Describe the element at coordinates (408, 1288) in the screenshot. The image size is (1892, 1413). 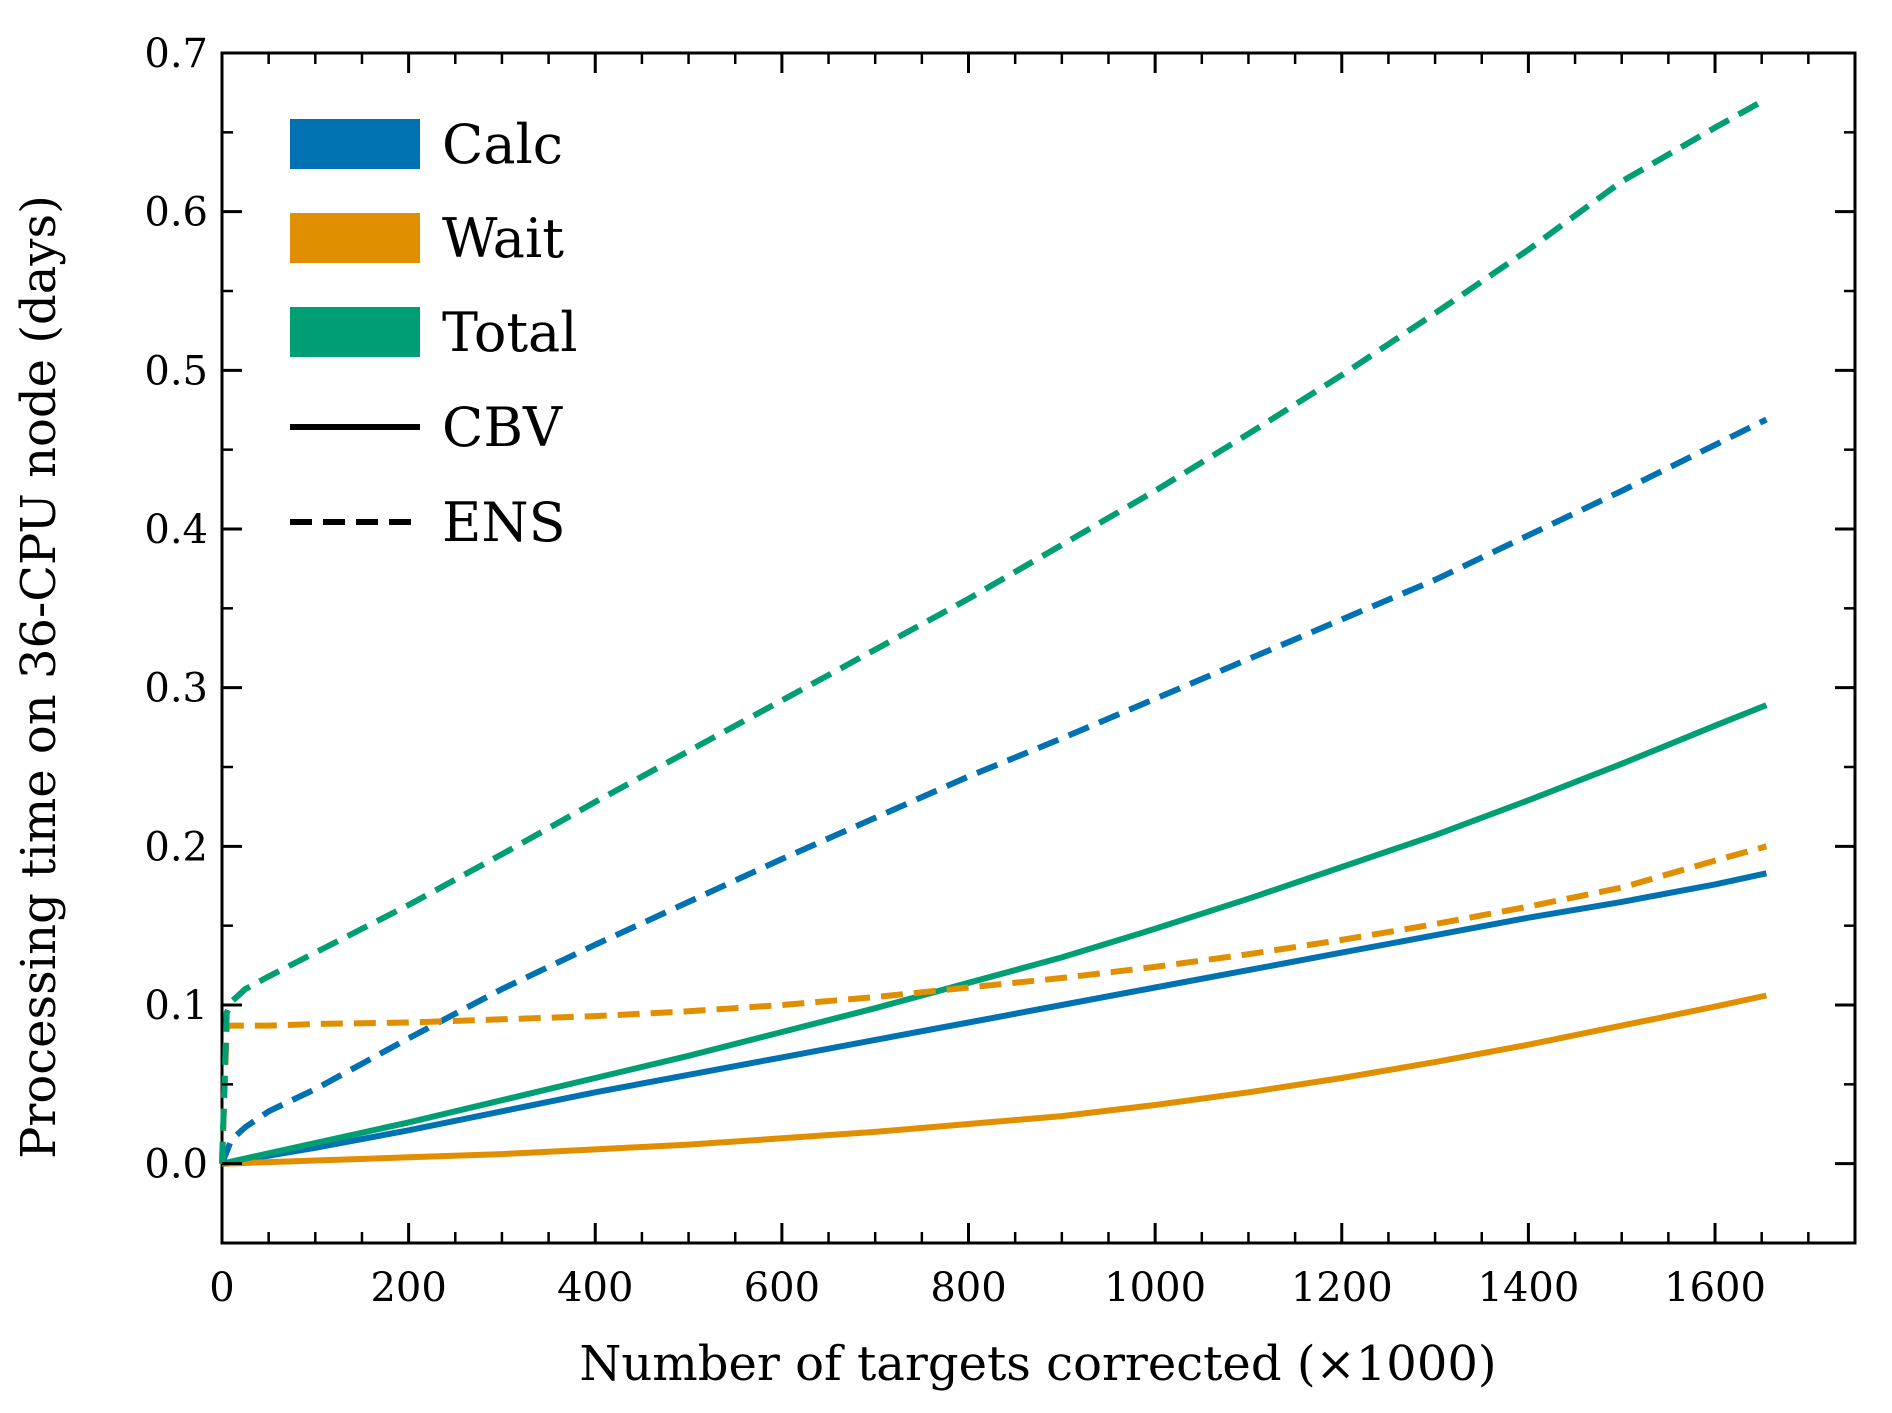
I see `x-tick-label: 200` at that location.